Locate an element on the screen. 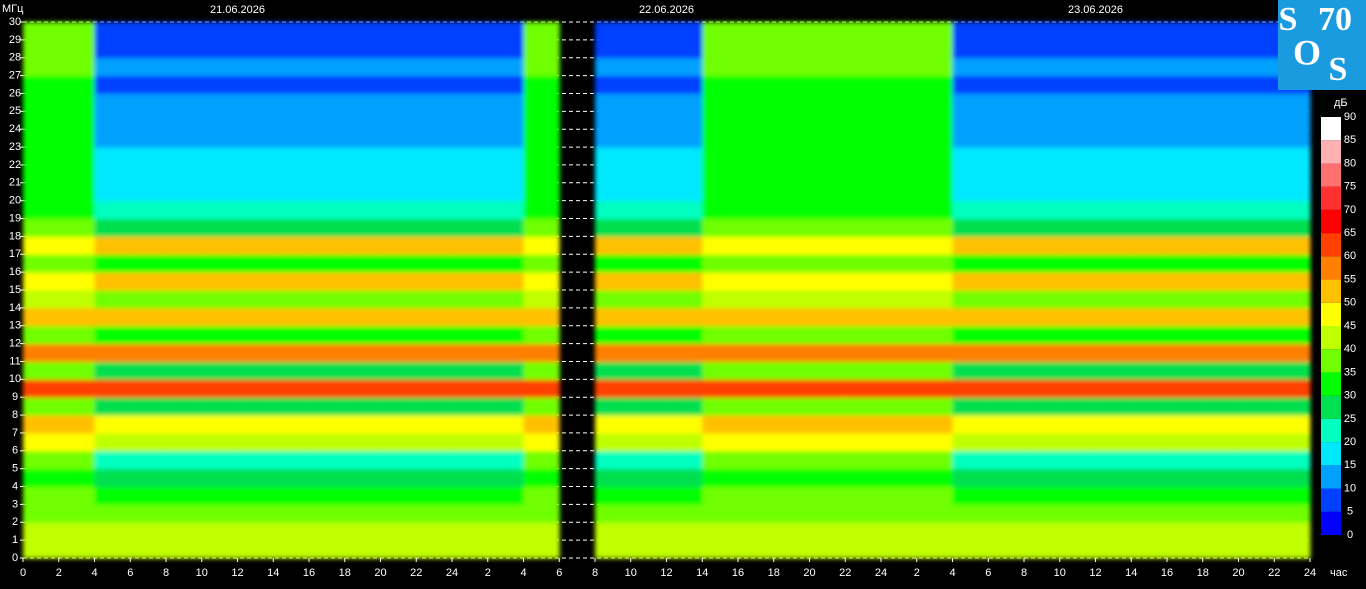 The height and width of the screenshot is (589, 1366). colorbar-tick-label: 20 is located at coordinates (1350, 442).